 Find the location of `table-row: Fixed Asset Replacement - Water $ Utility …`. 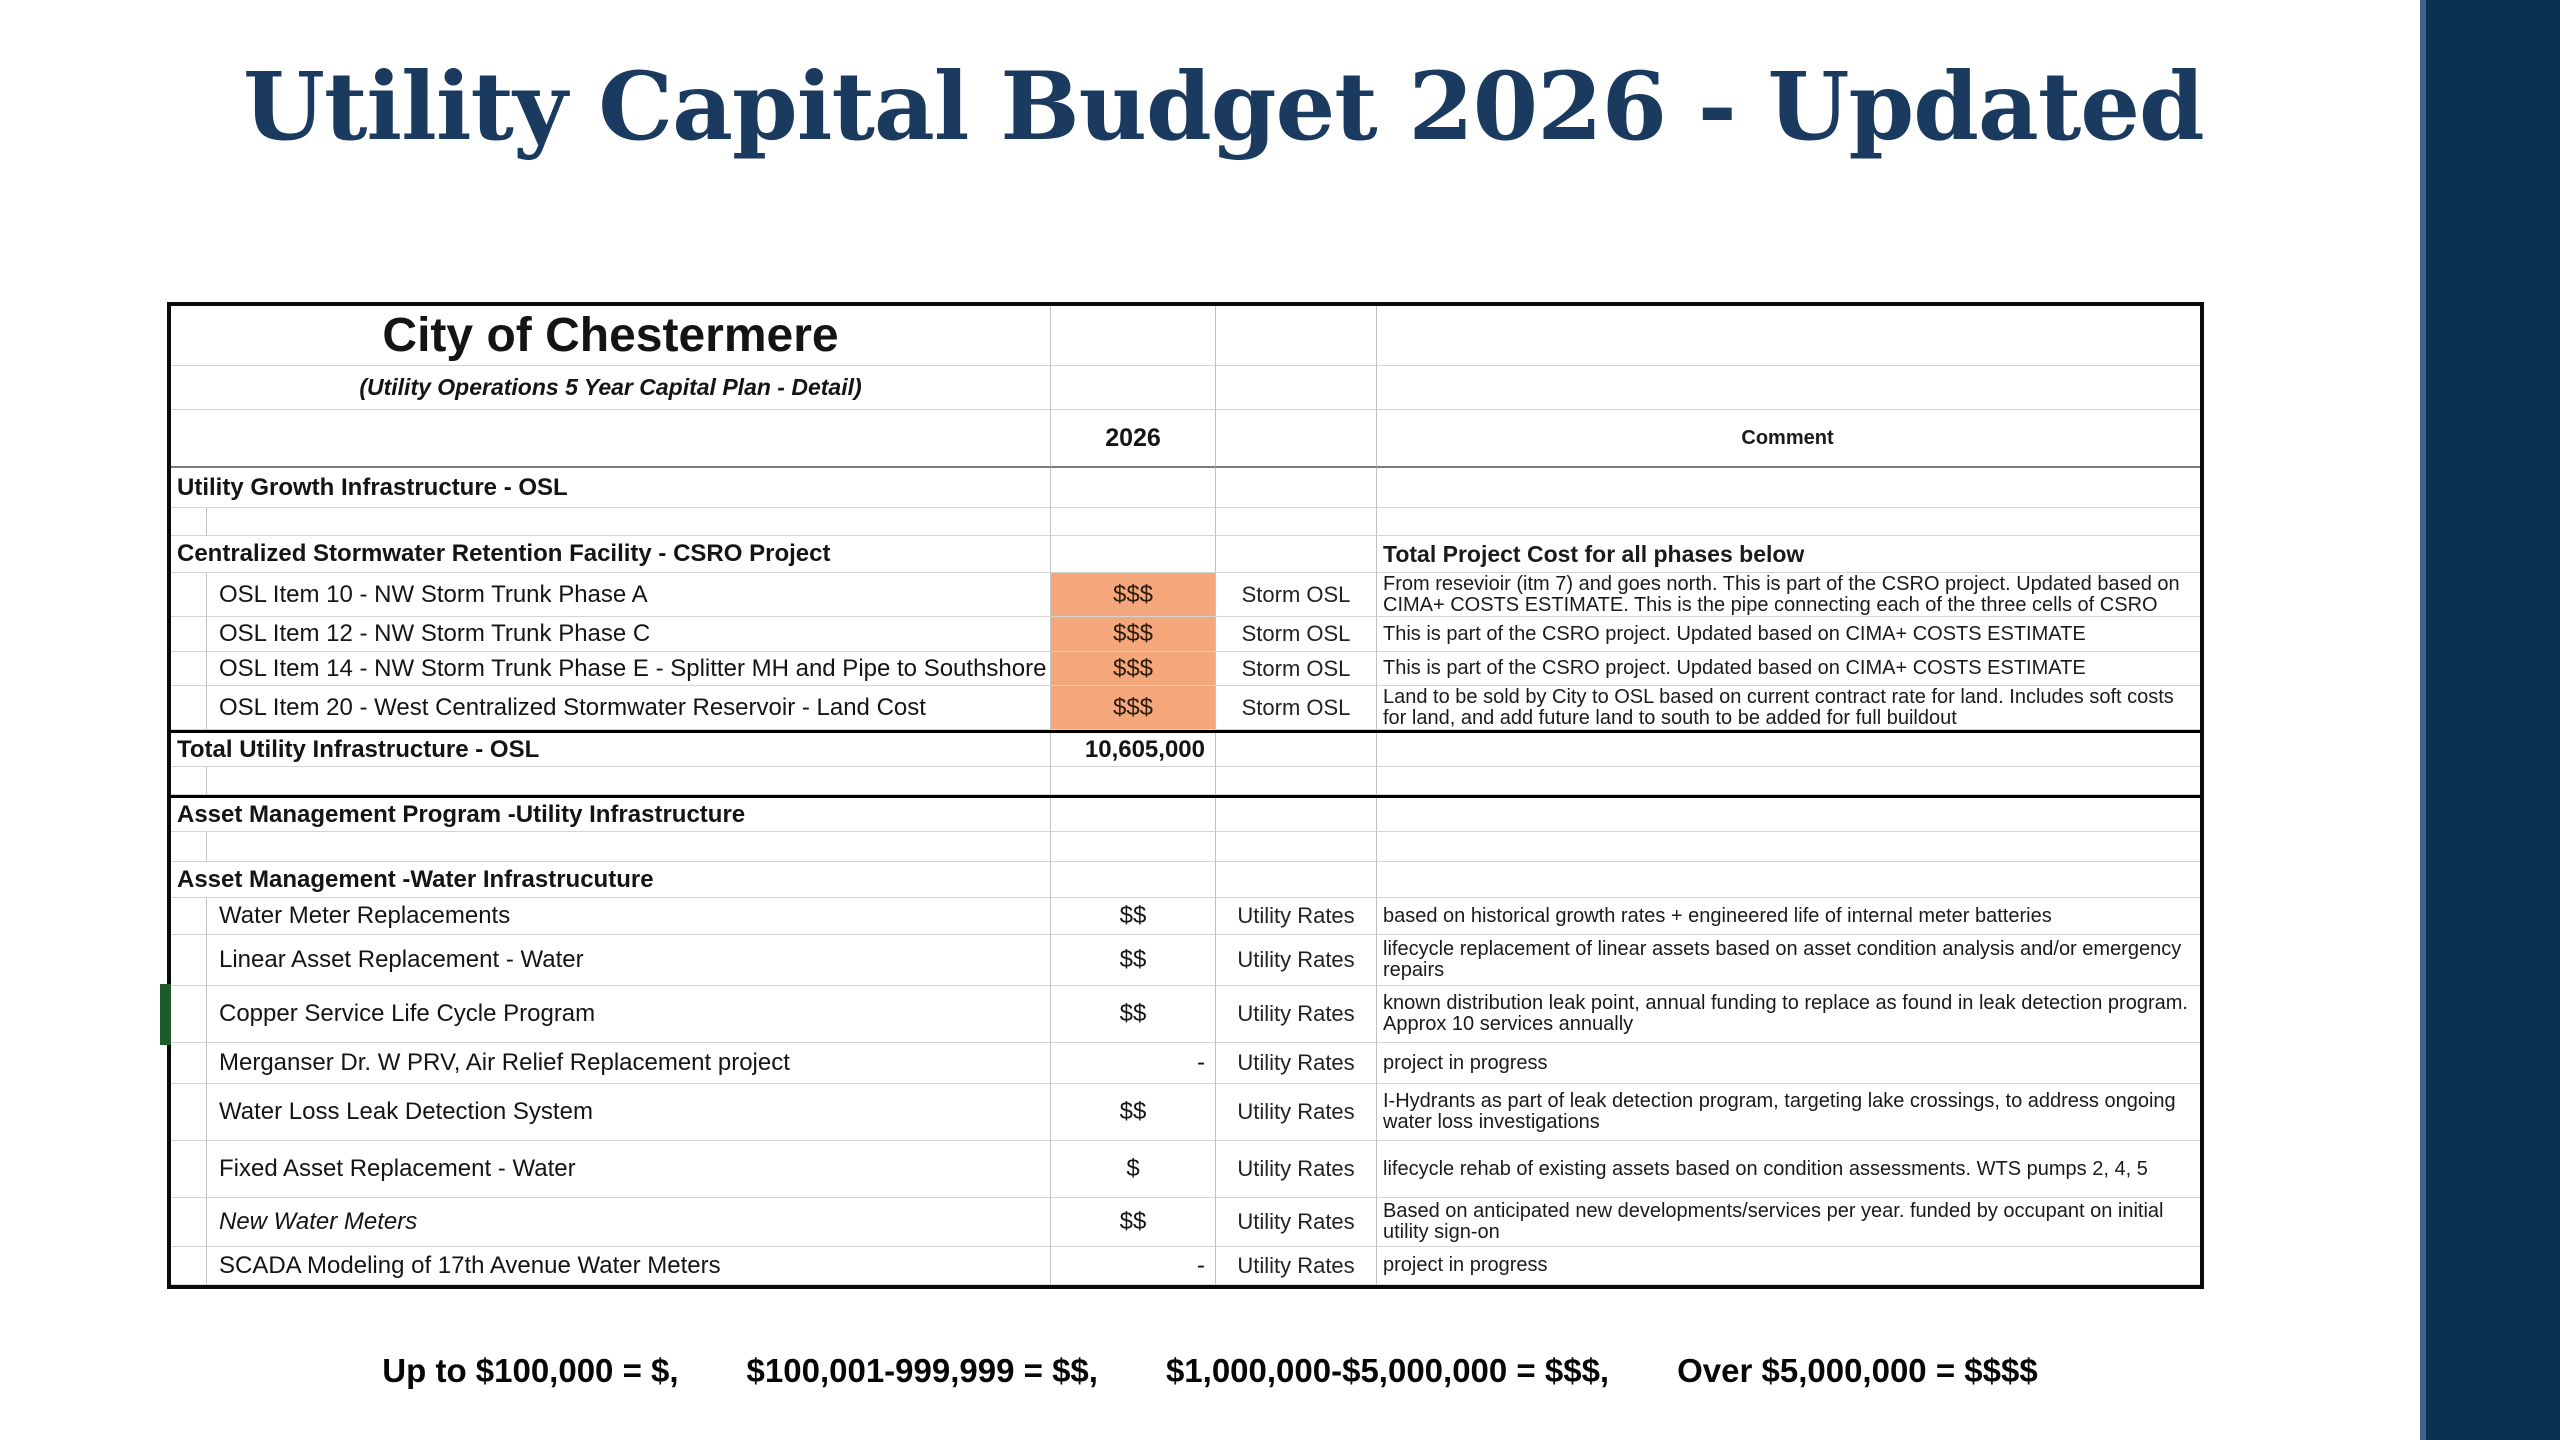

table-row: Fixed Asset Replacement - Water $ Utility … is located at coordinates (1185, 1169).